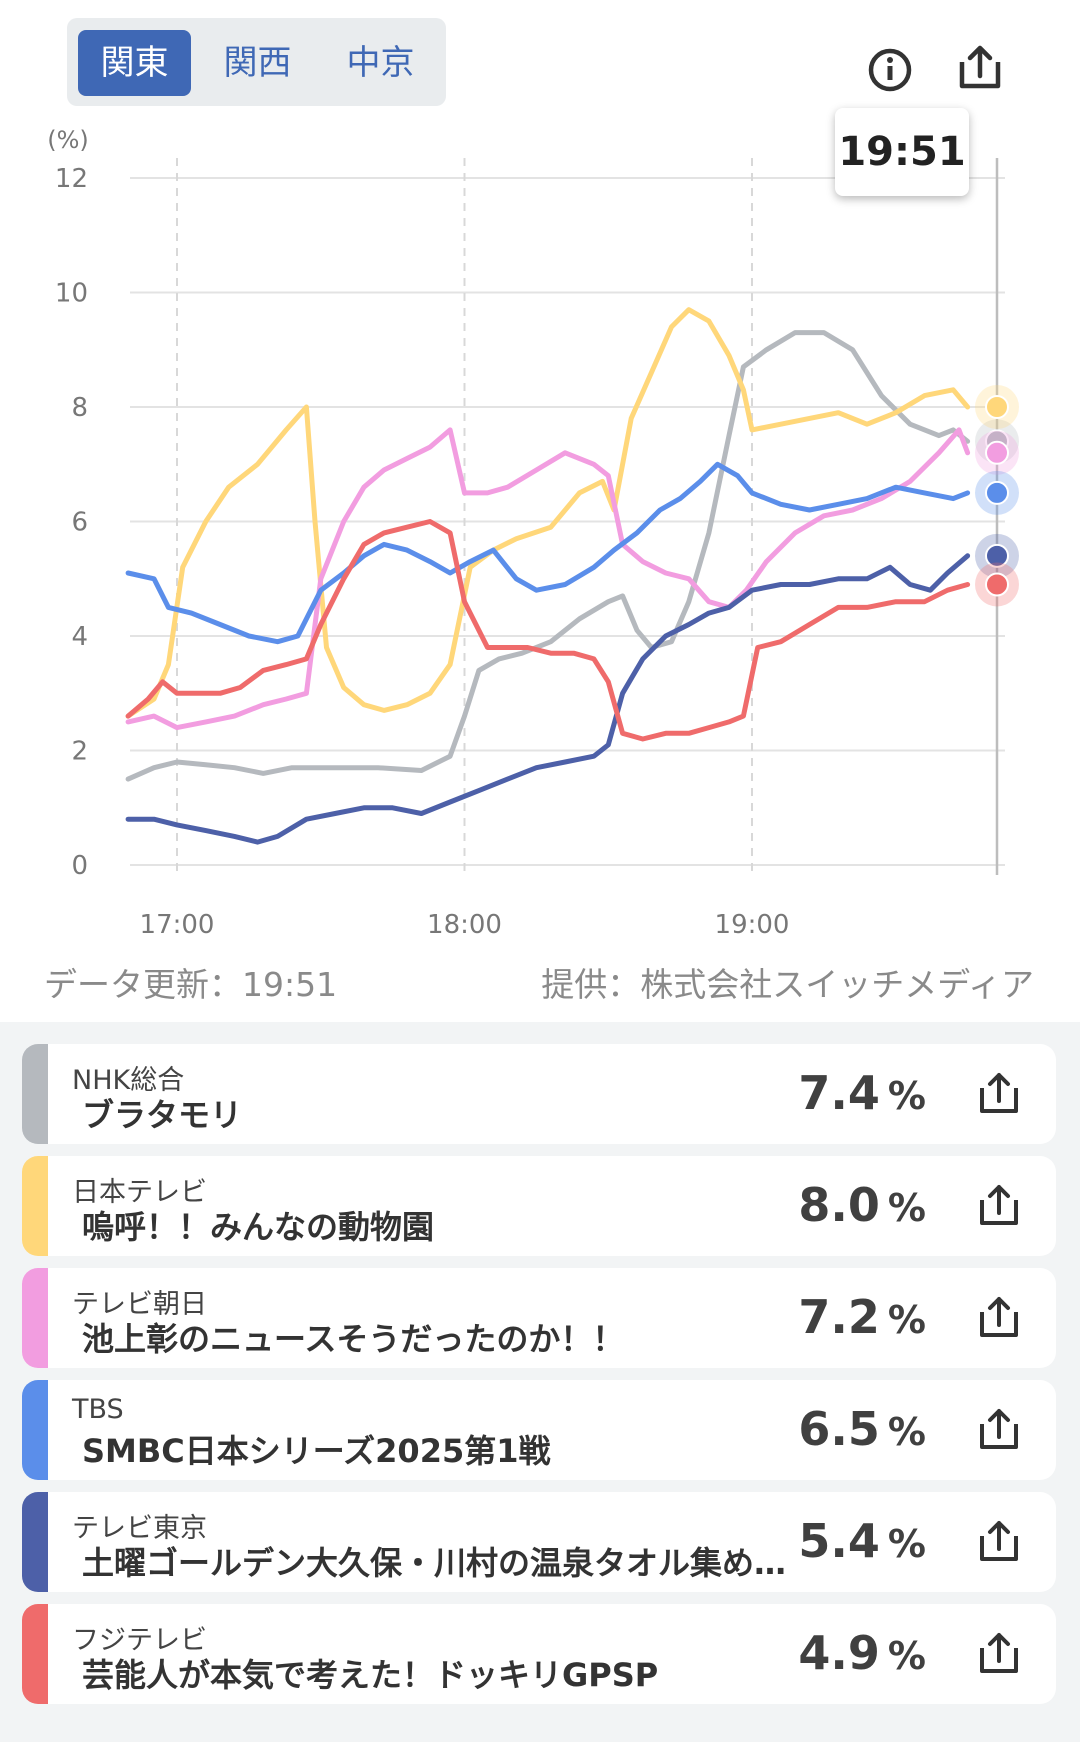 Image resolution: width=1080 pixels, height=1742 pixels. I want to click on y-tick-label: 4, so click(79, 637).